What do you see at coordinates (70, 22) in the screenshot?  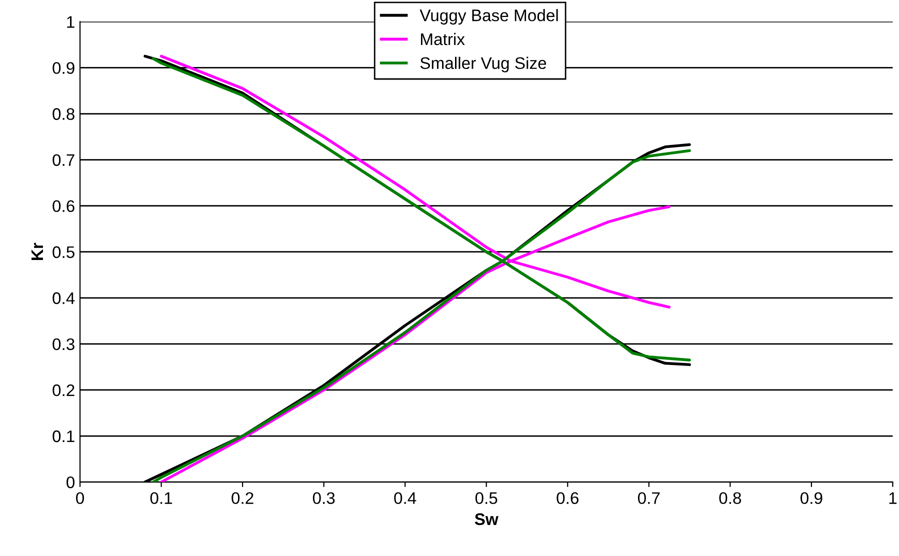 I see `y-tick-label: 1` at bounding box center [70, 22].